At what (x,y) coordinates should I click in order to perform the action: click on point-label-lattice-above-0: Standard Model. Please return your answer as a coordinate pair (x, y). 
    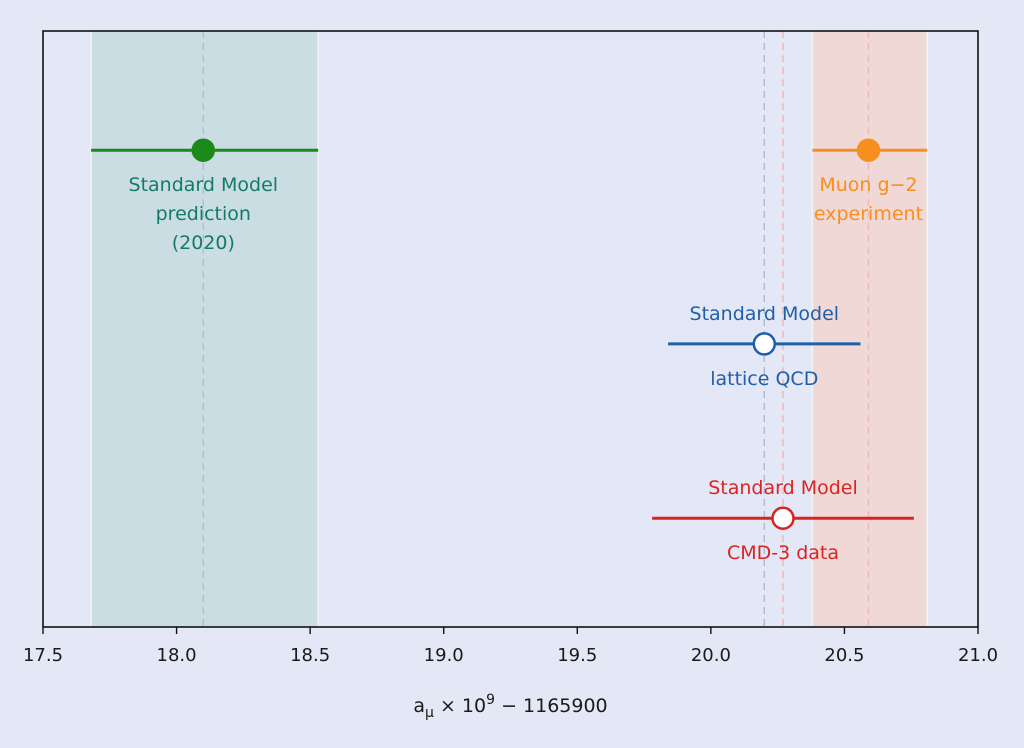
    Looking at the image, I should click on (765, 314).